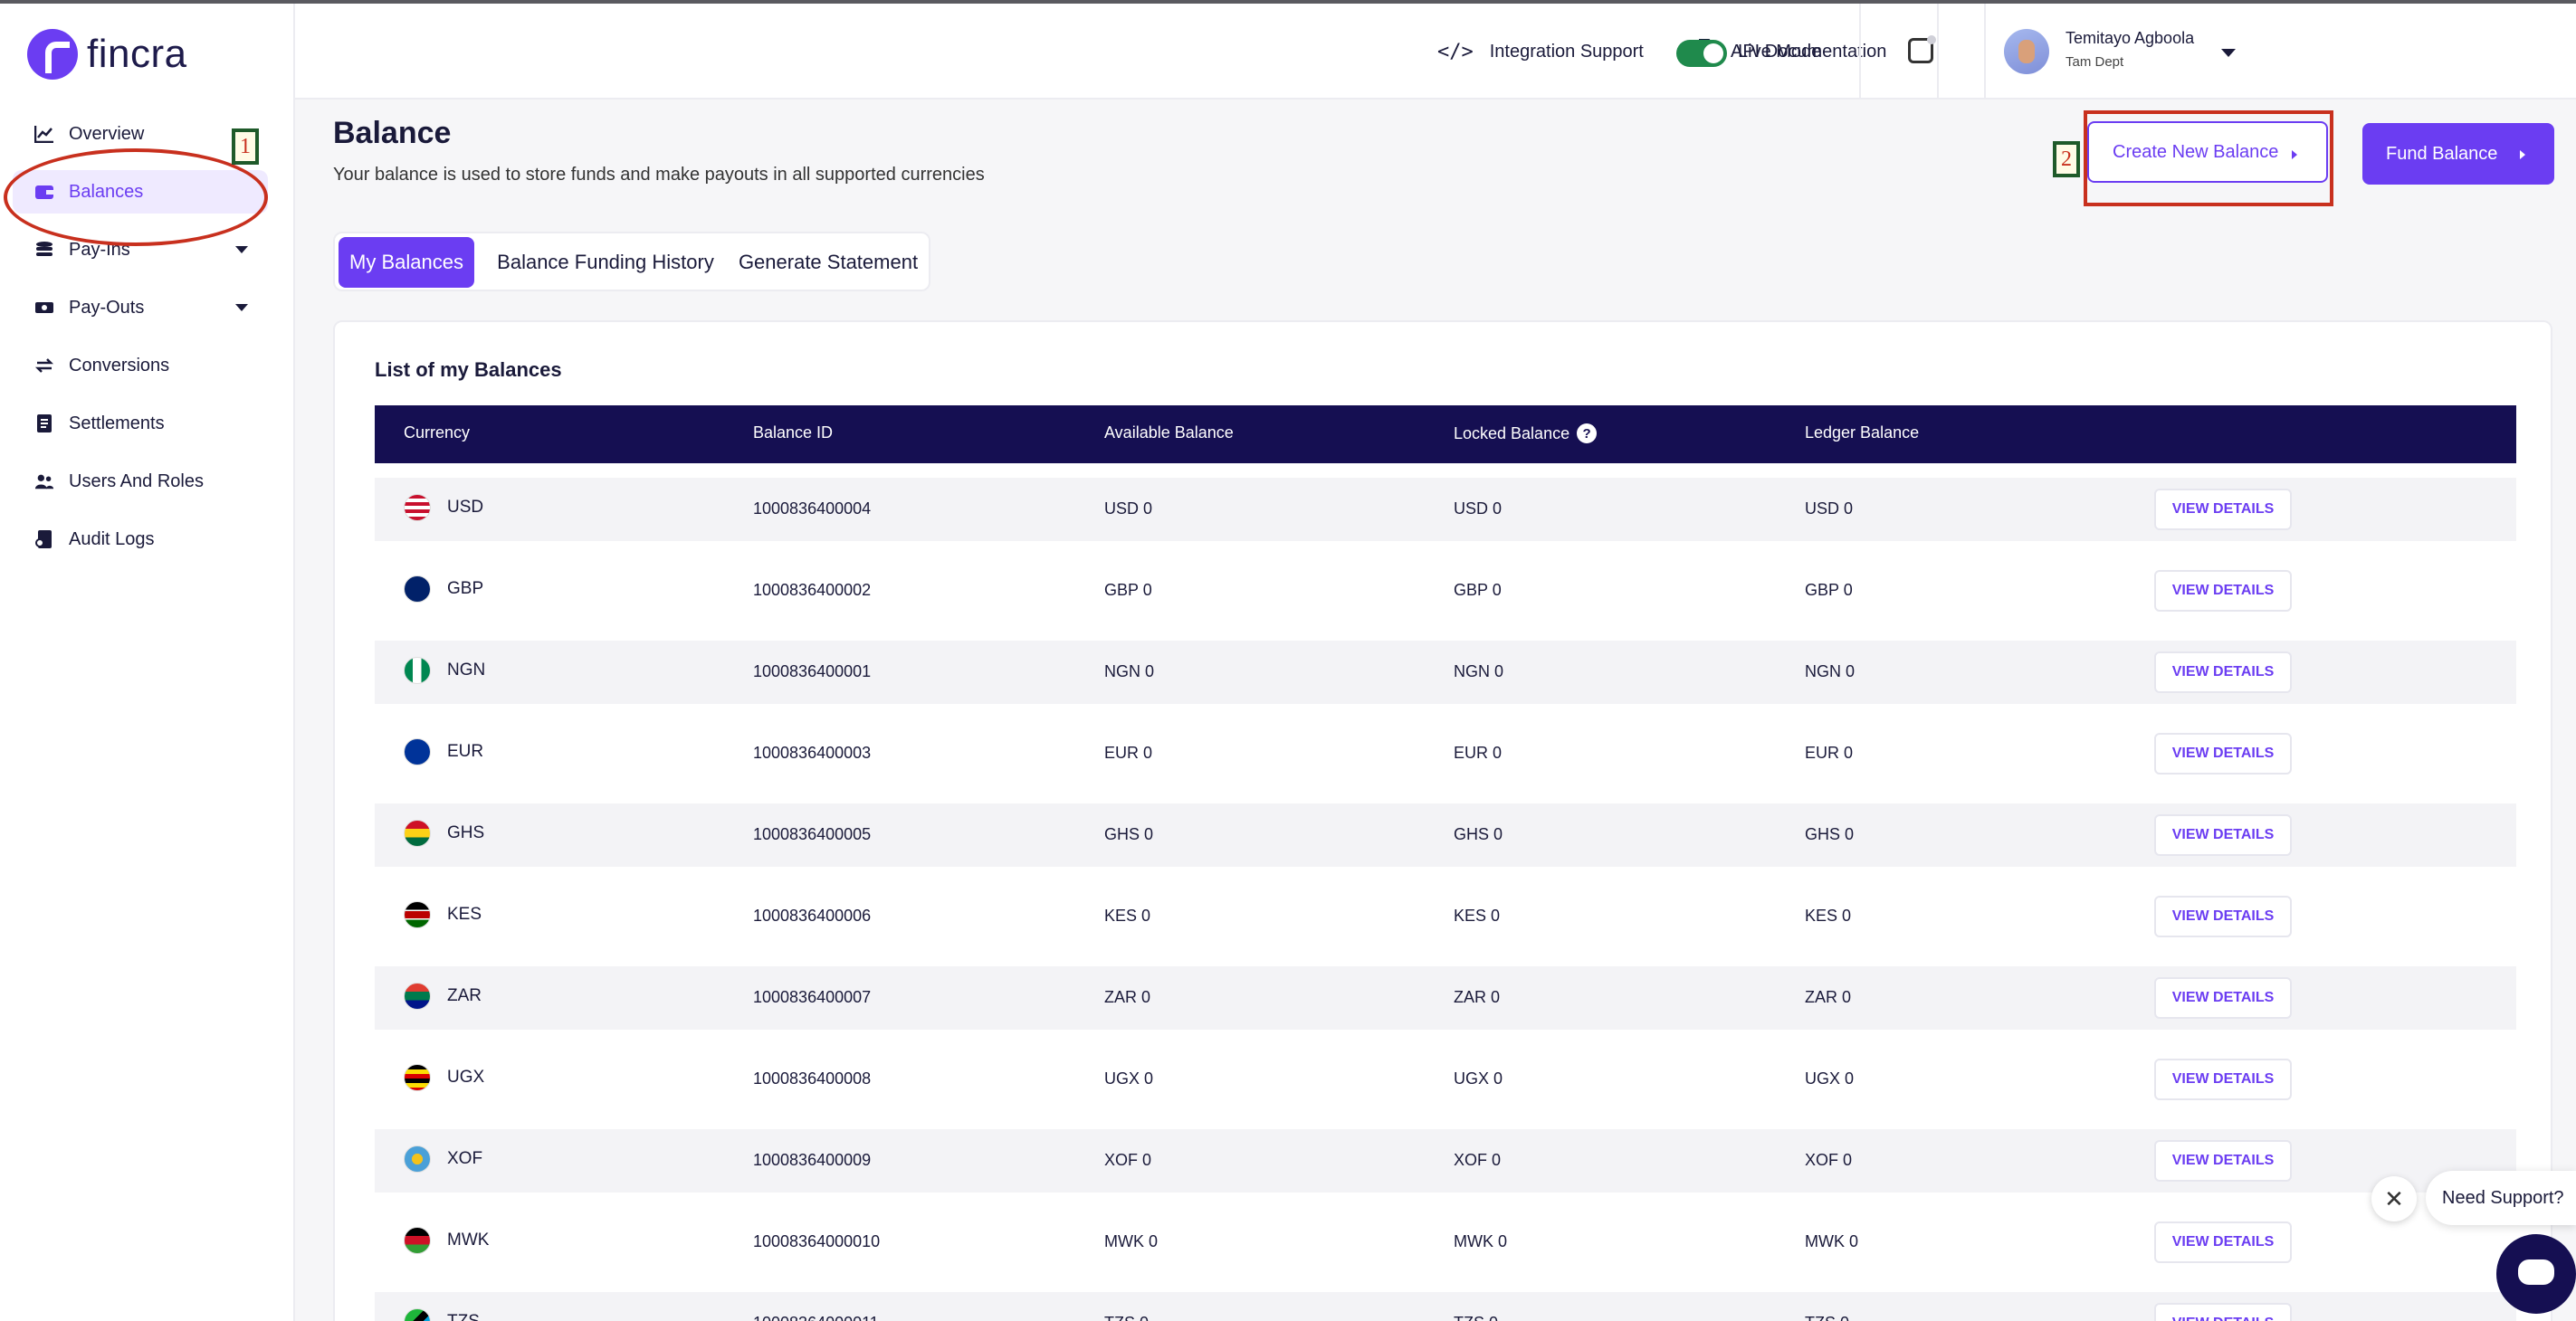  I want to click on currency-code: ZAR, so click(465, 995).